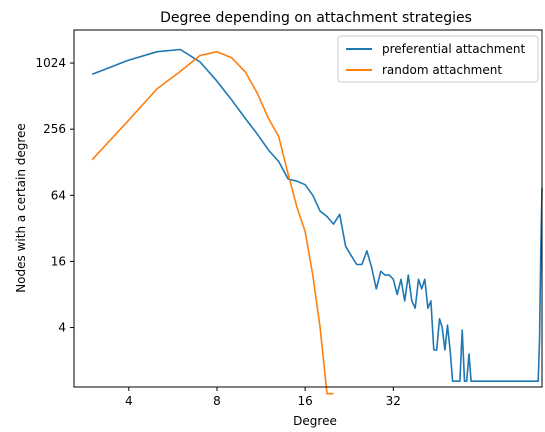 The height and width of the screenshot is (432, 545). I want to click on legend-box, so click(438, 59).